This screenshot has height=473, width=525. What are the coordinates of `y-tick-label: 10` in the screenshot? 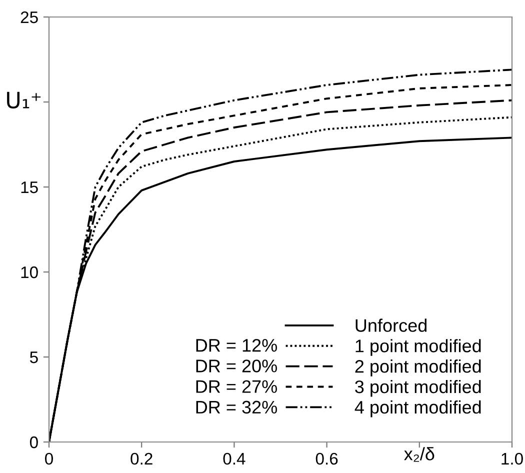 It's located at (29, 272).